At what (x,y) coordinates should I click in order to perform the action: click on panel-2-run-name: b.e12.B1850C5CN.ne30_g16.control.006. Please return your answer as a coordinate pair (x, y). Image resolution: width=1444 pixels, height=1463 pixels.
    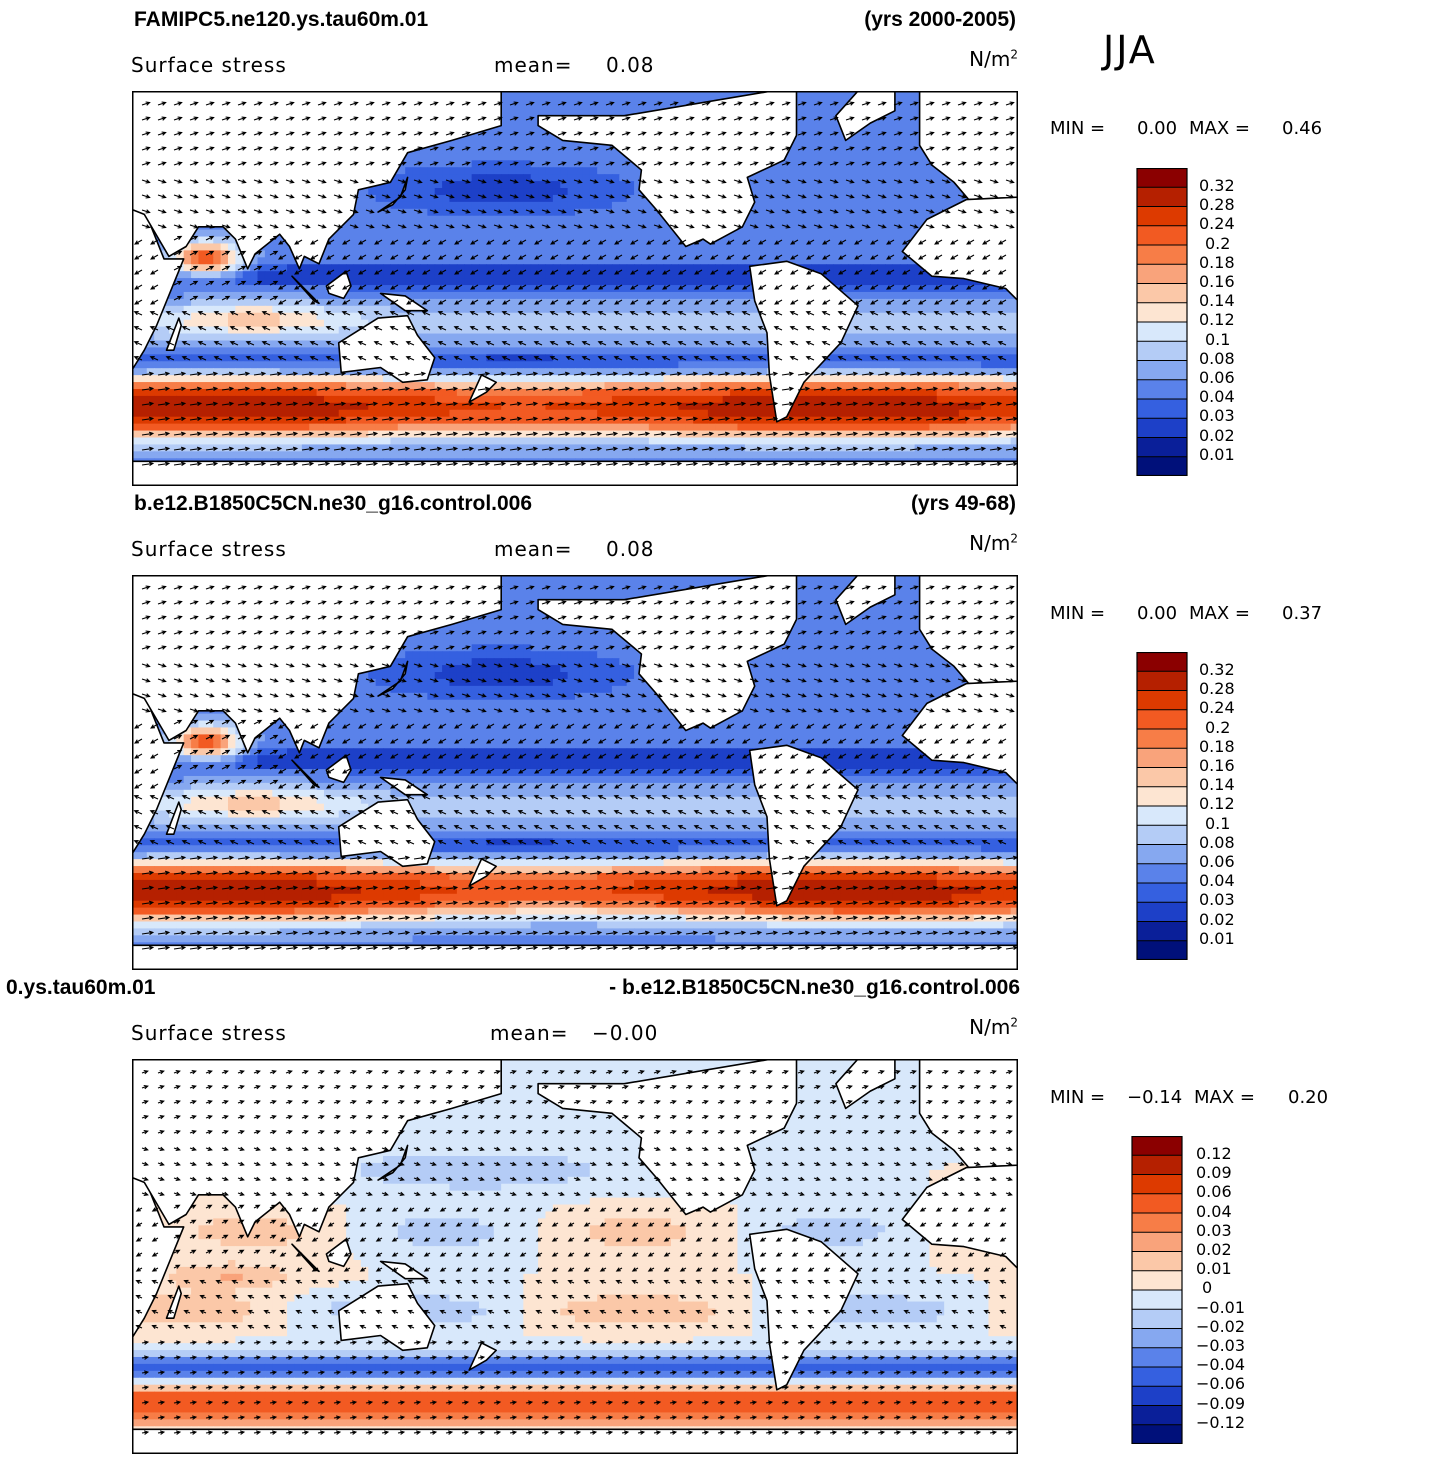
    Looking at the image, I should click on (333, 504).